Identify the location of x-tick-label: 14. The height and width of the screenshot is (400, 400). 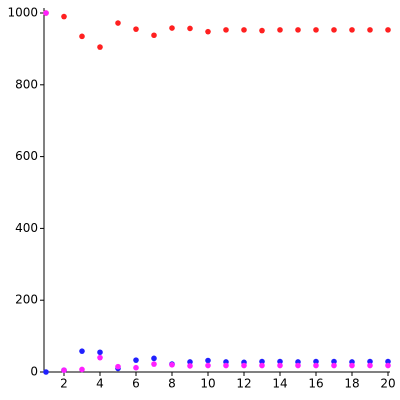
(279, 384).